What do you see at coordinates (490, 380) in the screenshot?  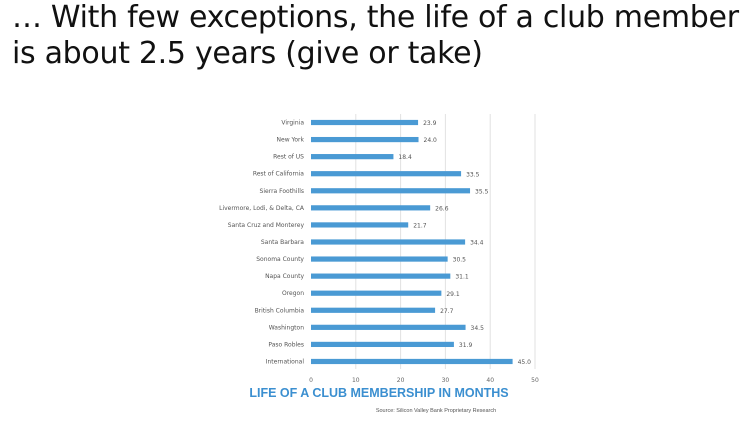 I see `x-tick-label: 40` at bounding box center [490, 380].